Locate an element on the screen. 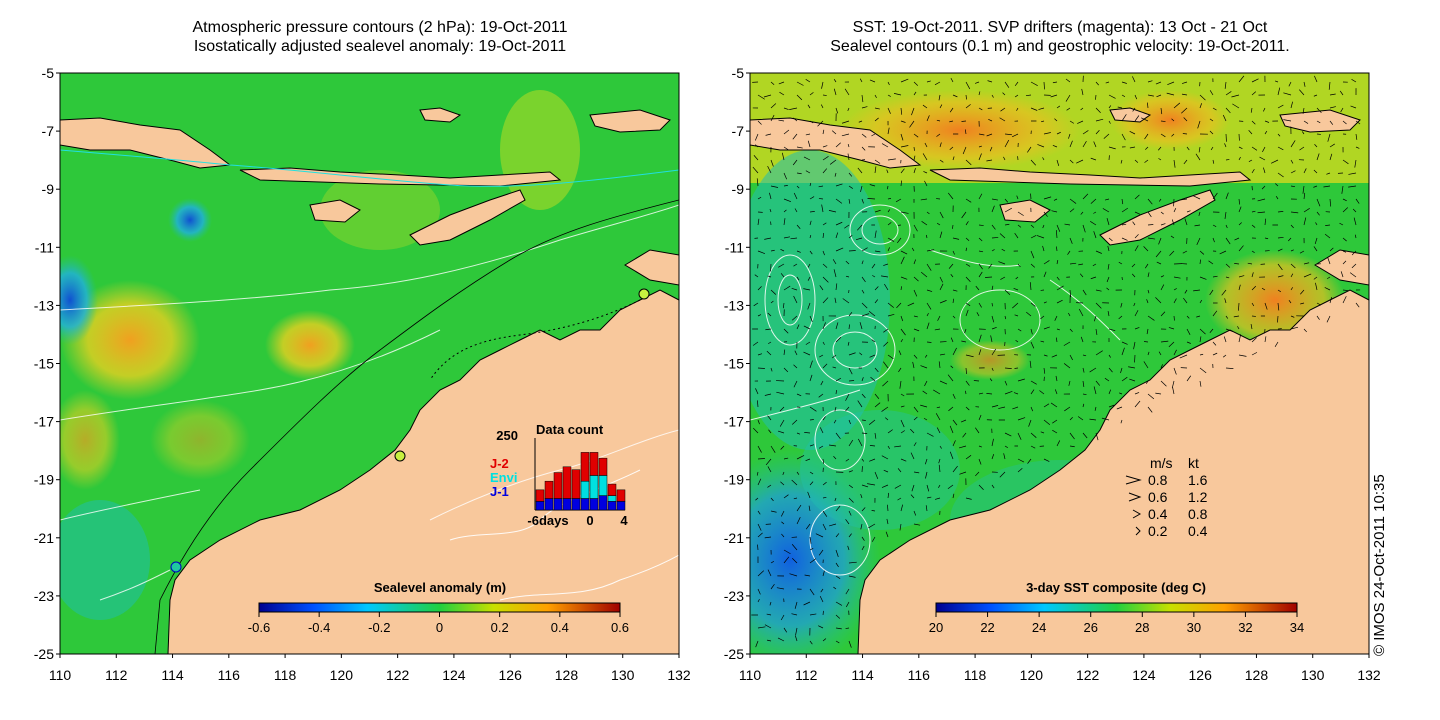  data-count-bar-j2 is located at coordinates (558, 485).